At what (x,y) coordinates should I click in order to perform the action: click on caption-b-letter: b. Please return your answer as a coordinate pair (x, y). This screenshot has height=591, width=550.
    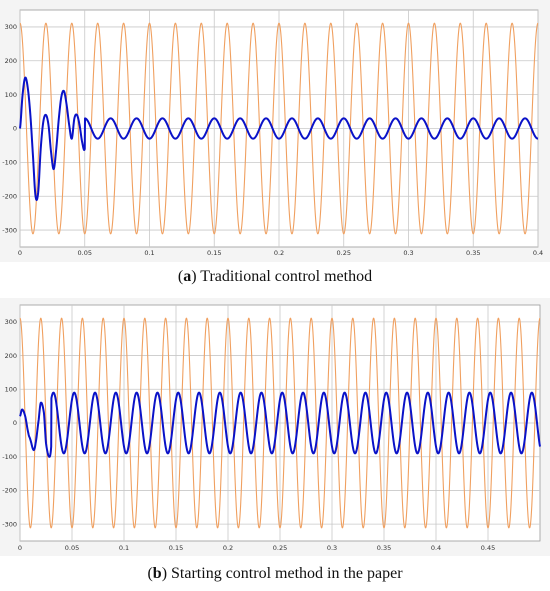
    Looking at the image, I should click on (157, 573).